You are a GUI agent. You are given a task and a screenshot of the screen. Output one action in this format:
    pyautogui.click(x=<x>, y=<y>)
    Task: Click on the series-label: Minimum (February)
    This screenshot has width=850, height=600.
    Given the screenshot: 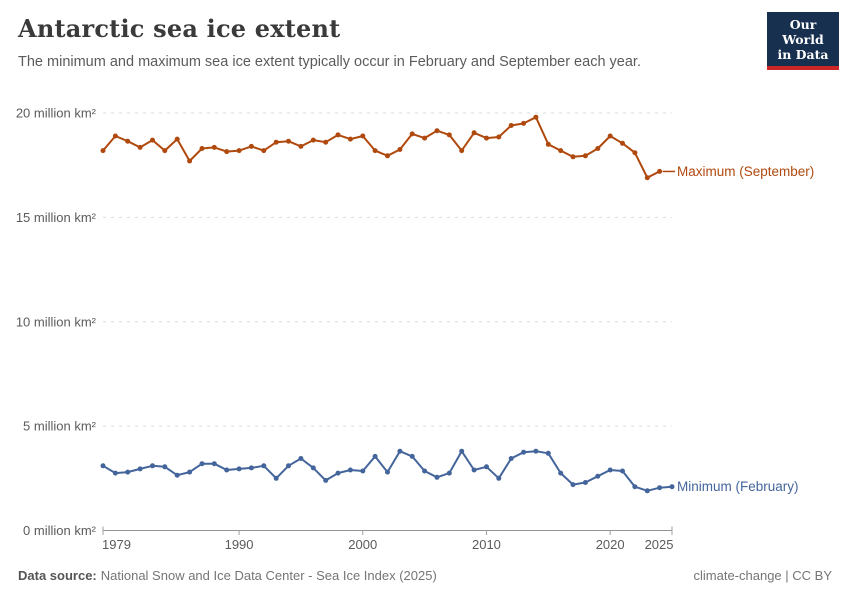 What is the action you would take?
    pyautogui.click(x=738, y=486)
    